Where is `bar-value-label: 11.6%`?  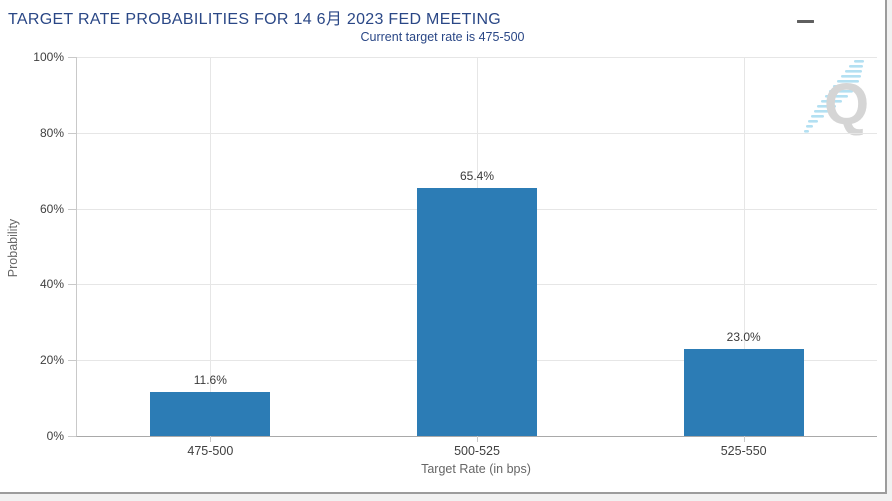
bar-value-label: 11.6% is located at coordinates (210, 380).